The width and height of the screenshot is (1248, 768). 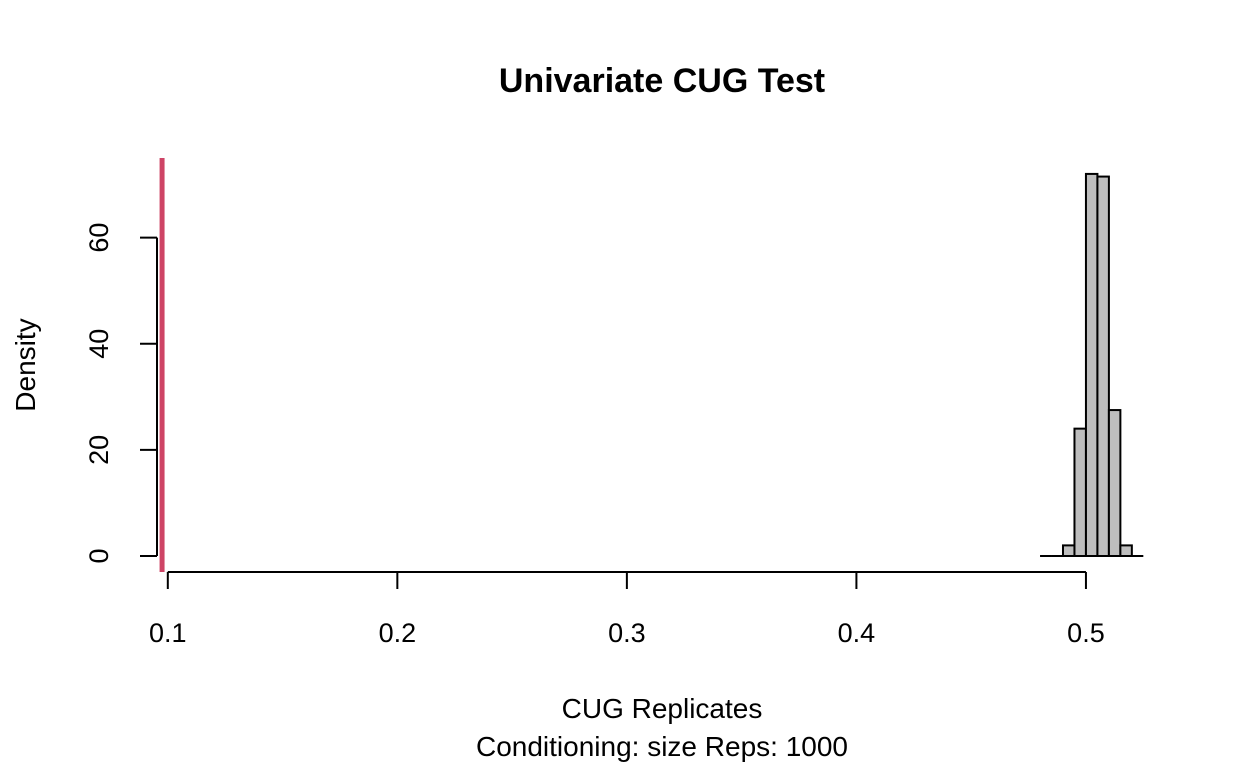 What do you see at coordinates (662, 708) in the screenshot?
I see `x-axis-label: CUG Replicates` at bounding box center [662, 708].